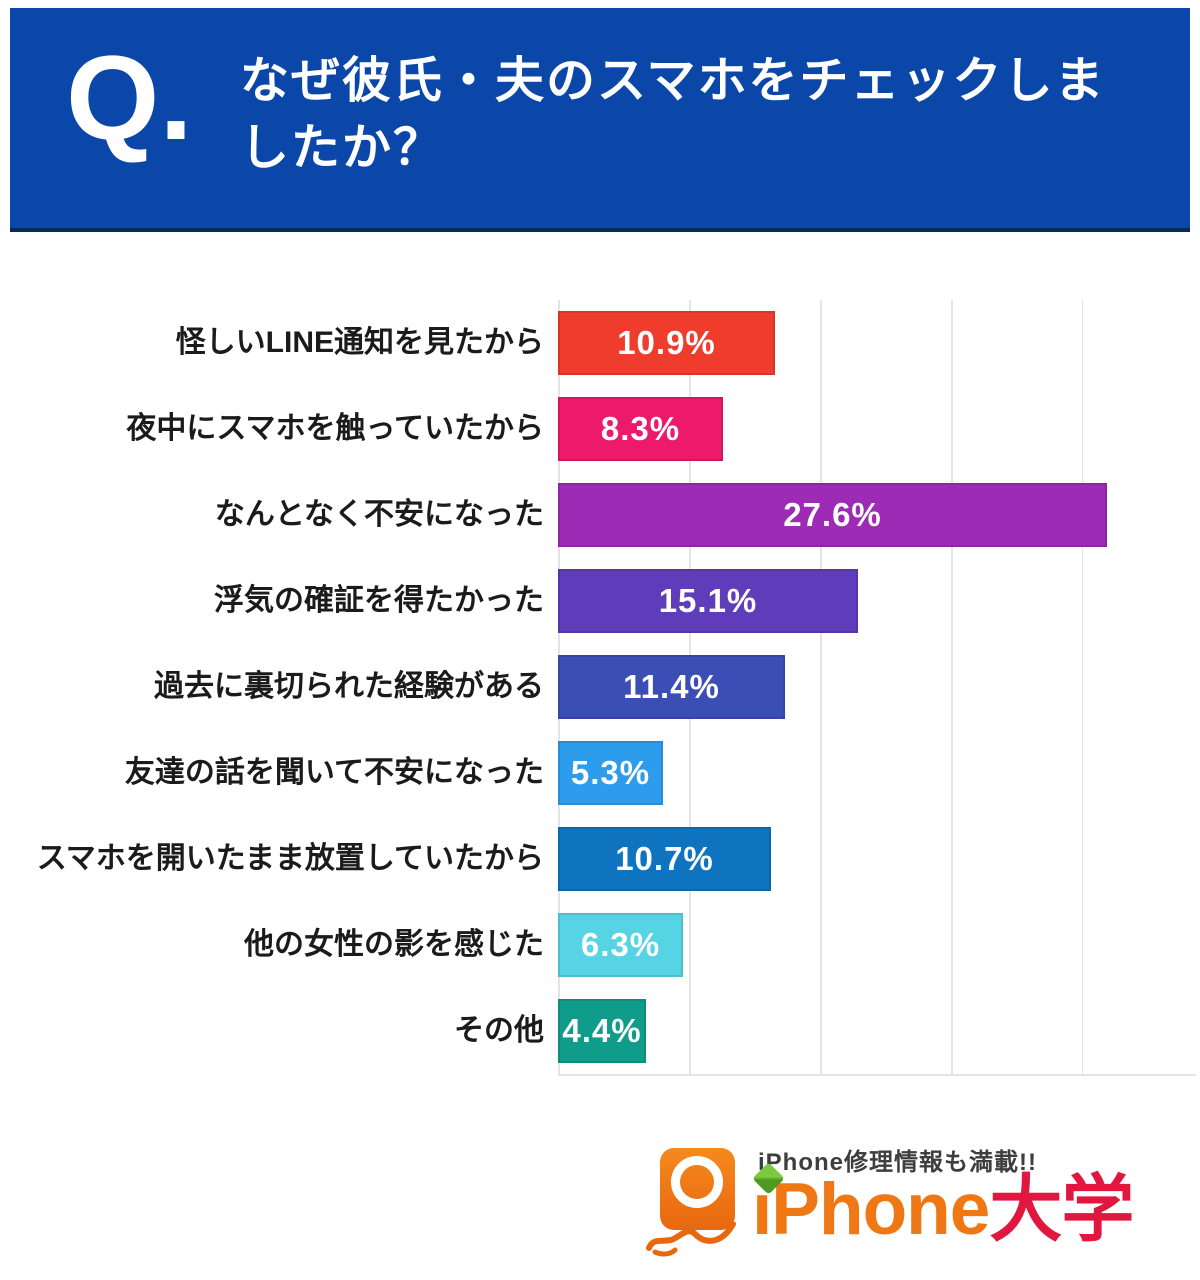 This screenshot has height=1280, width=1200. What do you see at coordinates (379, 600) in the screenshot?
I see `category-label: 浮気の確証を得たかった` at bounding box center [379, 600].